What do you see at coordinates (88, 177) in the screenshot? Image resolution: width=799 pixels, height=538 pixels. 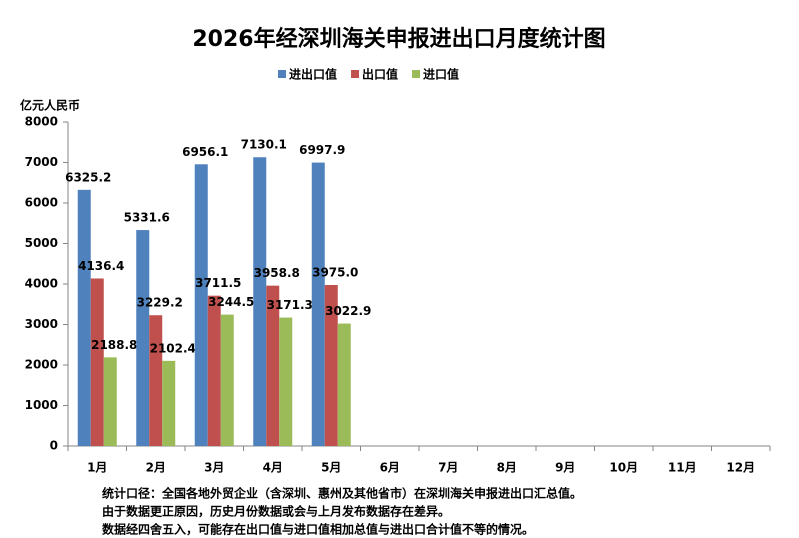 I see `data-label: 6325.2` at bounding box center [88, 177].